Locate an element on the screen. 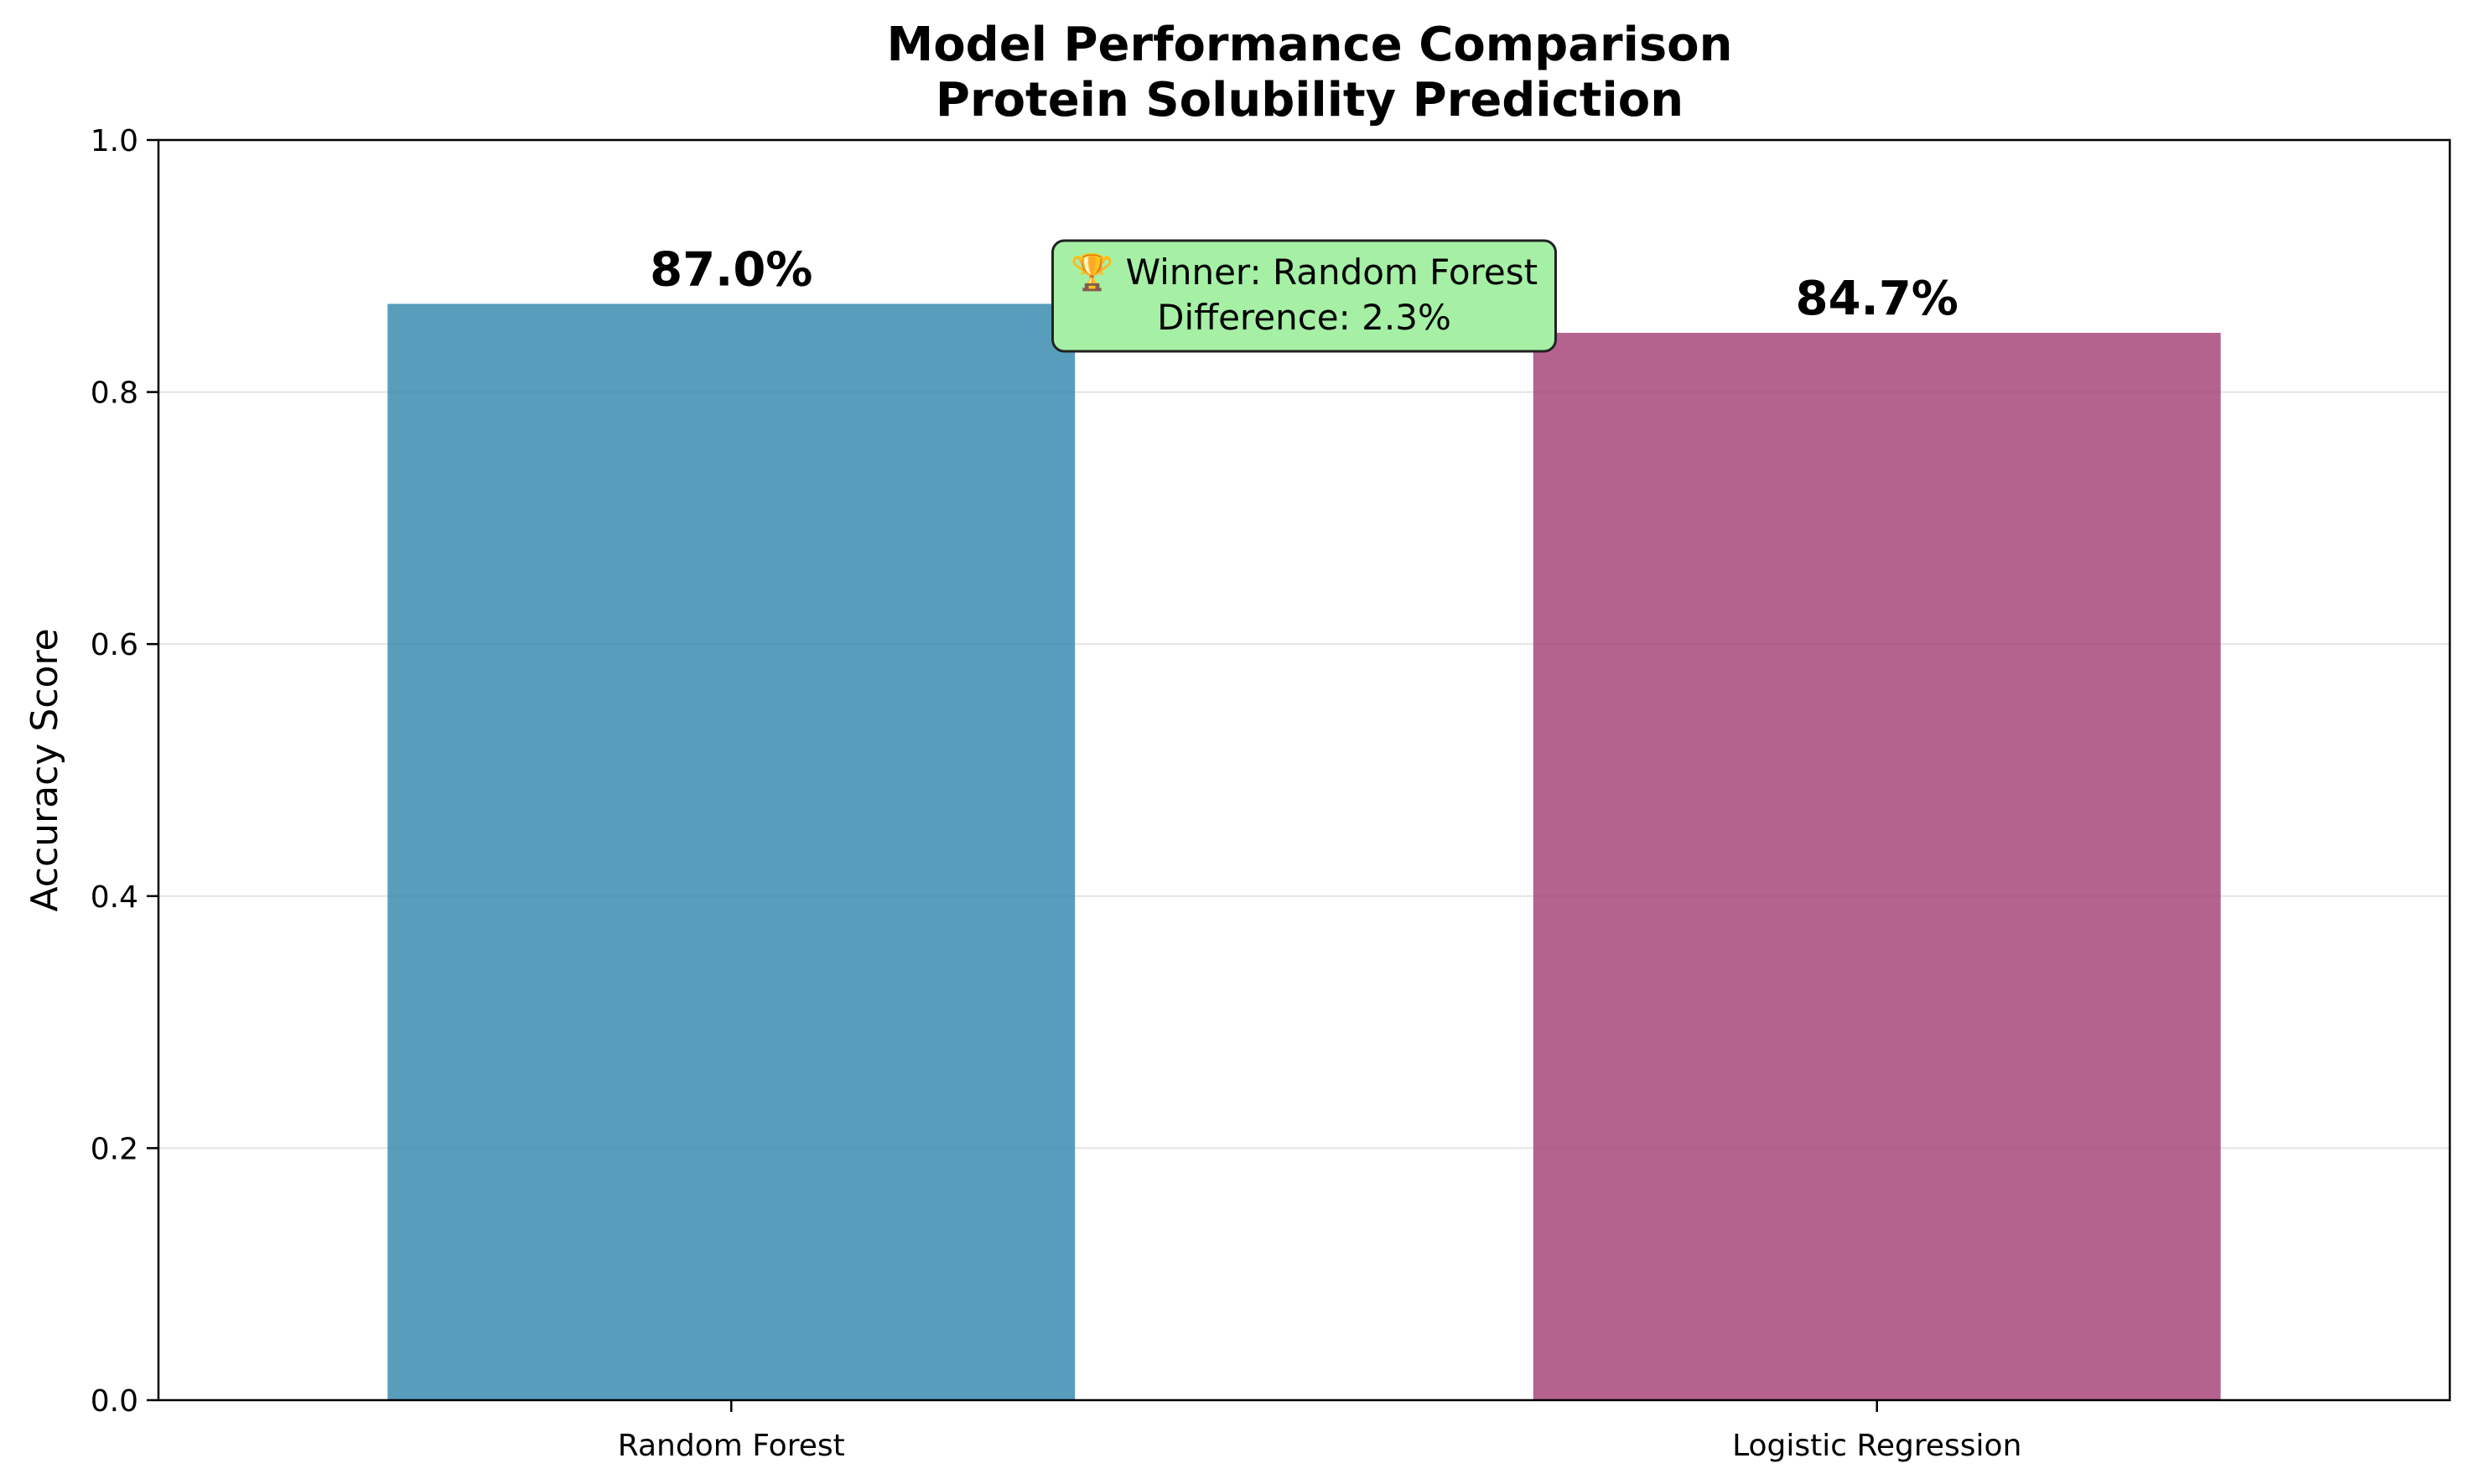 This screenshot has height=1484, width=2485. y-tick-label: 0.0 is located at coordinates (114, 1401).